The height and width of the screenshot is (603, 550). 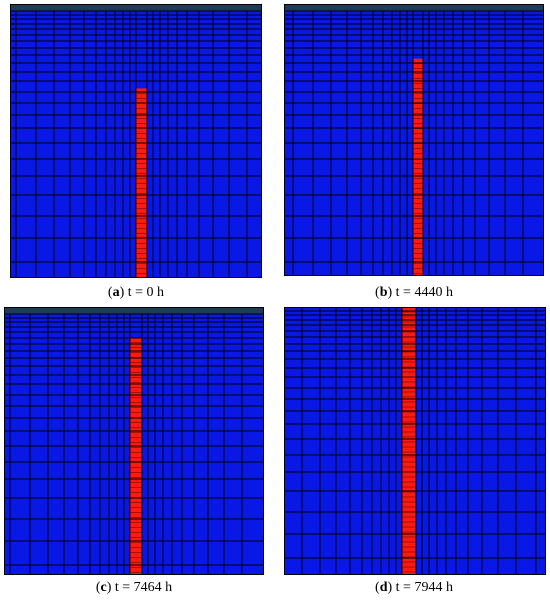 I want to click on fracture-cells-d, so click(x=409, y=442).